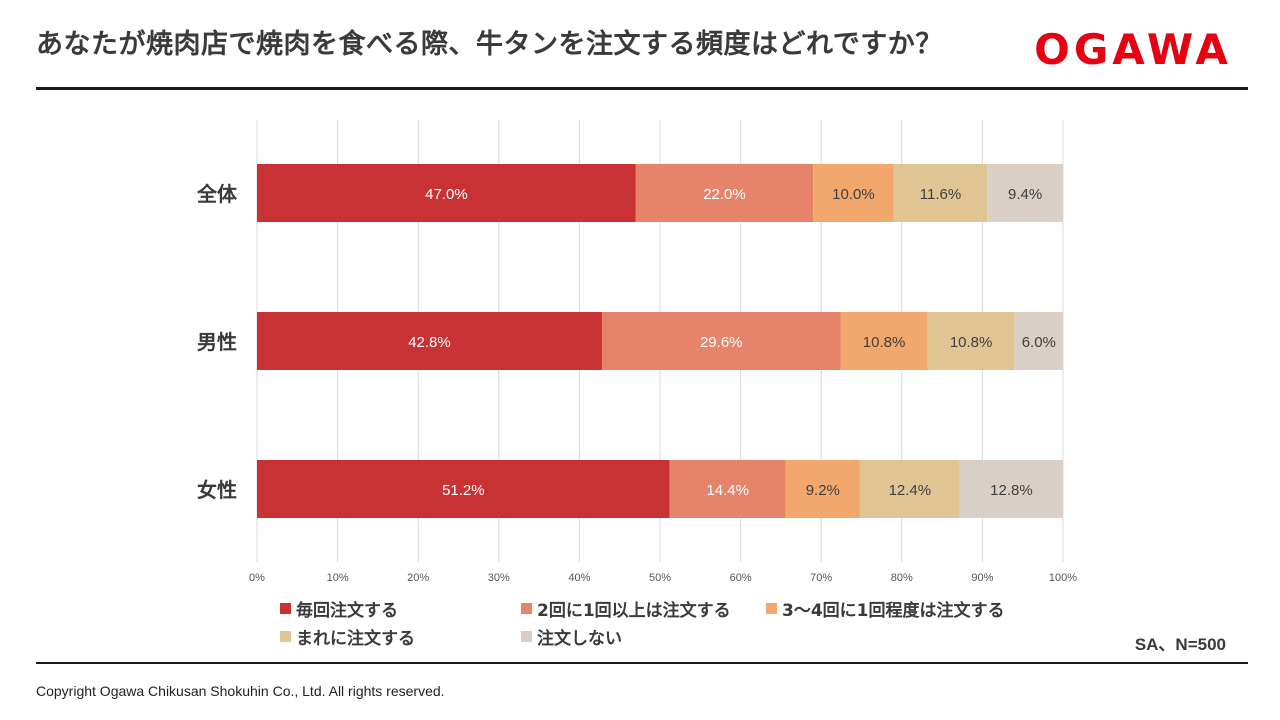 Image resolution: width=1280 pixels, height=720 pixels. What do you see at coordinates (902, 578) in the screenshot?
I see `x-tick-label: 80%` at bounding box center [902, 578].